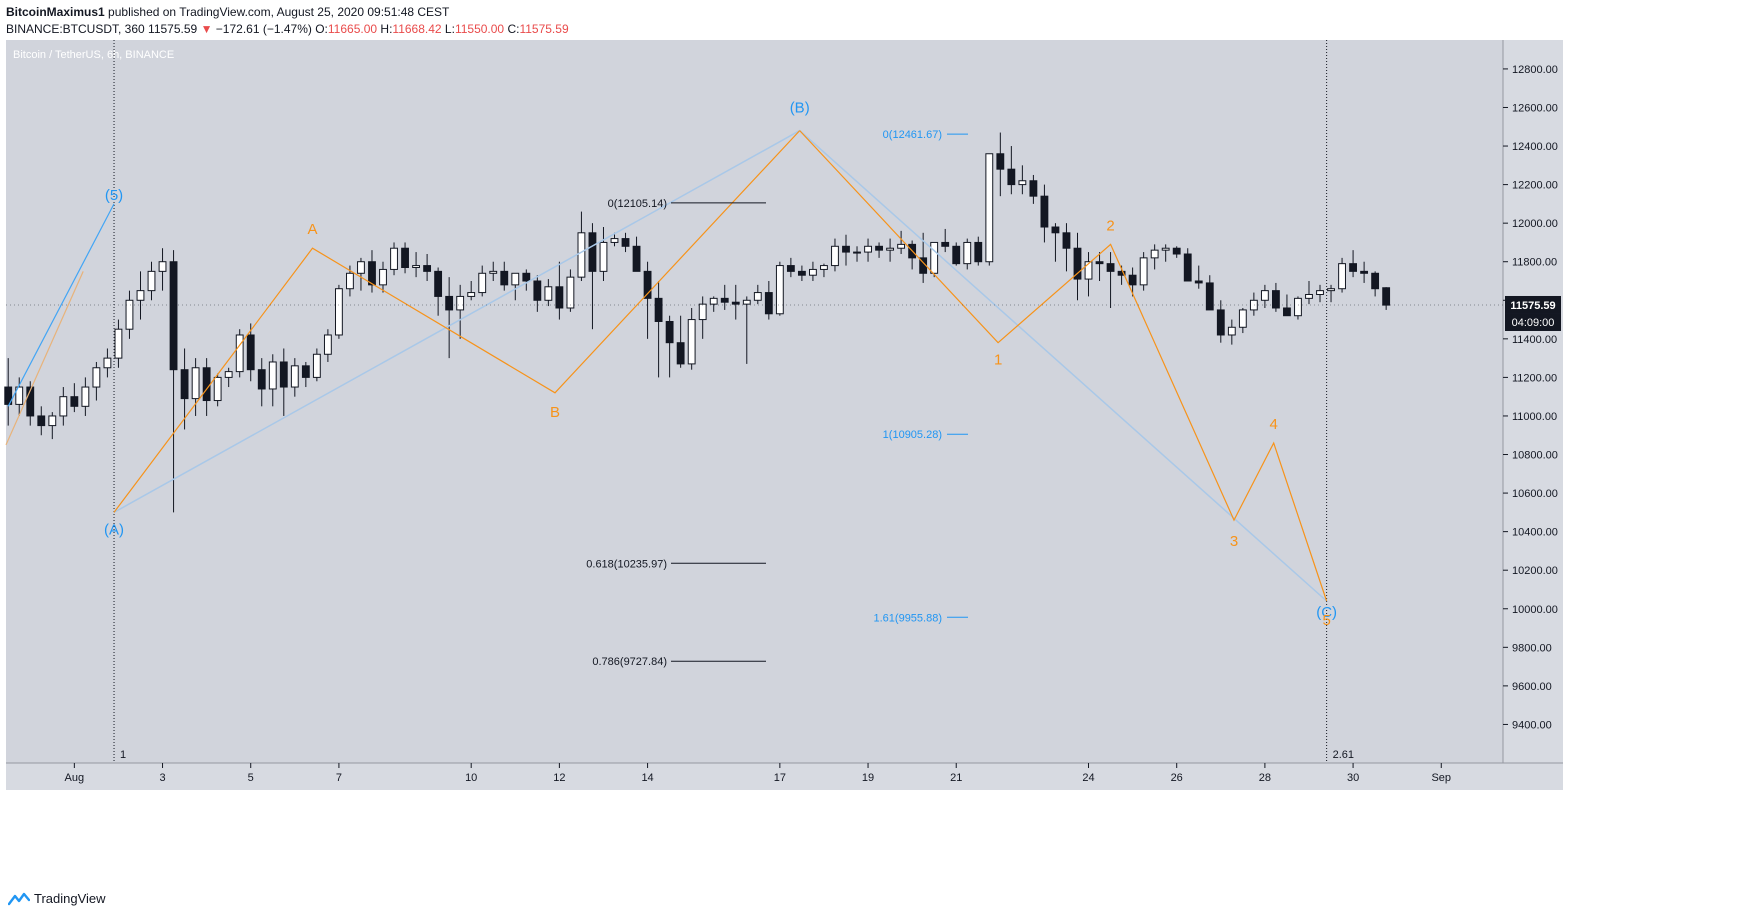 Image resolution: width=1749 pixels, height=918 pixels. What do you see at coordinates (956, 778) in the screenshot?
I see `time-tick-label: 21` at bounding box center [956, 778].